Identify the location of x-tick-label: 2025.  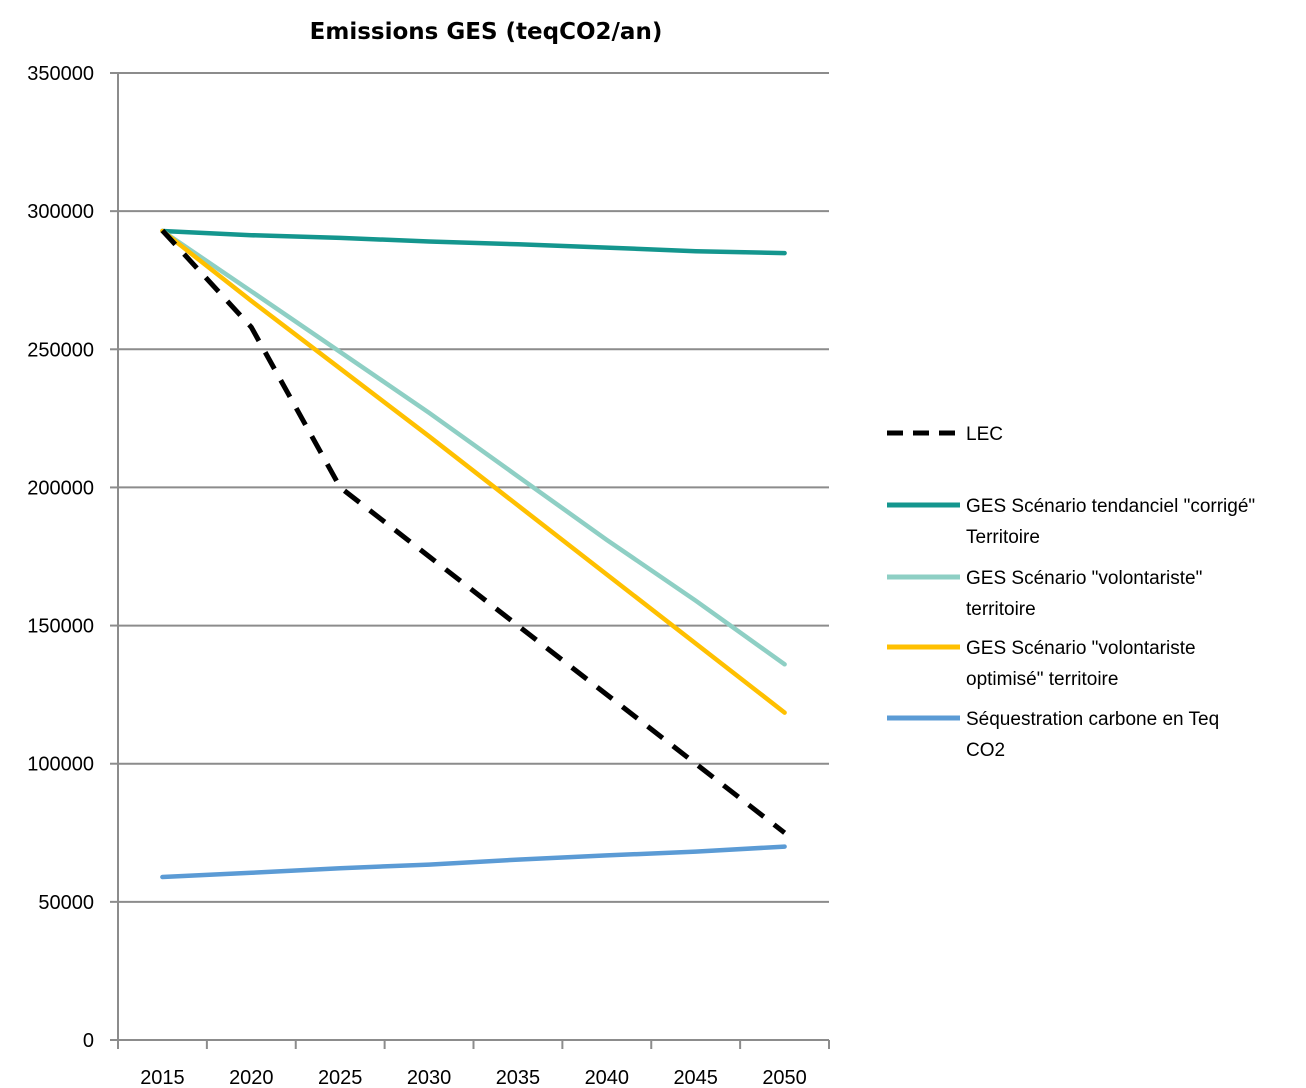
(340, 1077).